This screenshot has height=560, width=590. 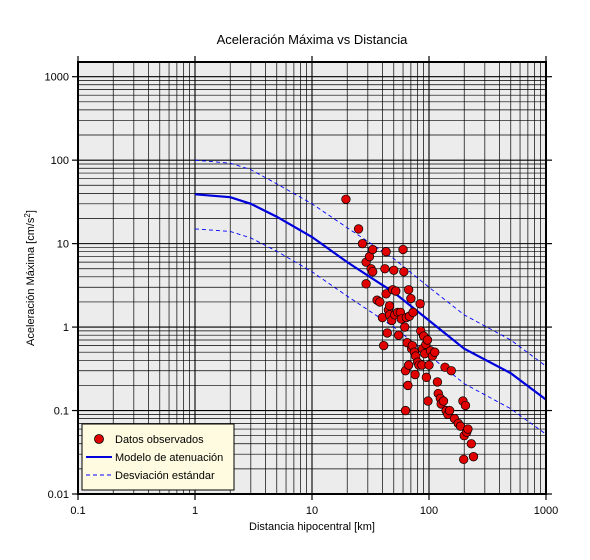 I want to click on legend-label-deviation: Desviación estándar, so click(x=165, y=476).